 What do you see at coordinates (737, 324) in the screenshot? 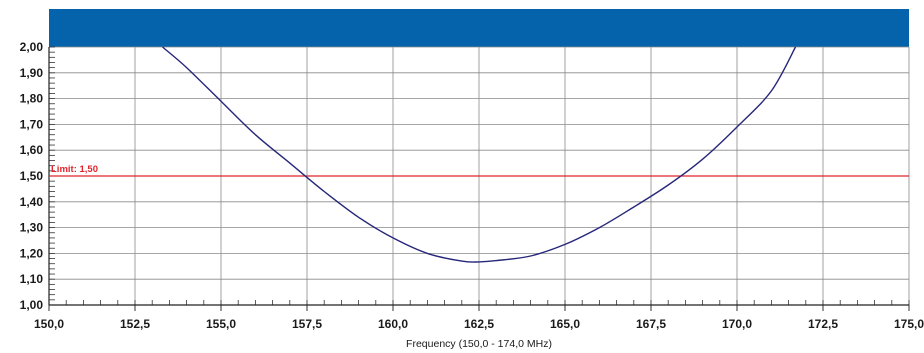
I see `x-tick-label: 170,0` at bounding box center [737, 324].